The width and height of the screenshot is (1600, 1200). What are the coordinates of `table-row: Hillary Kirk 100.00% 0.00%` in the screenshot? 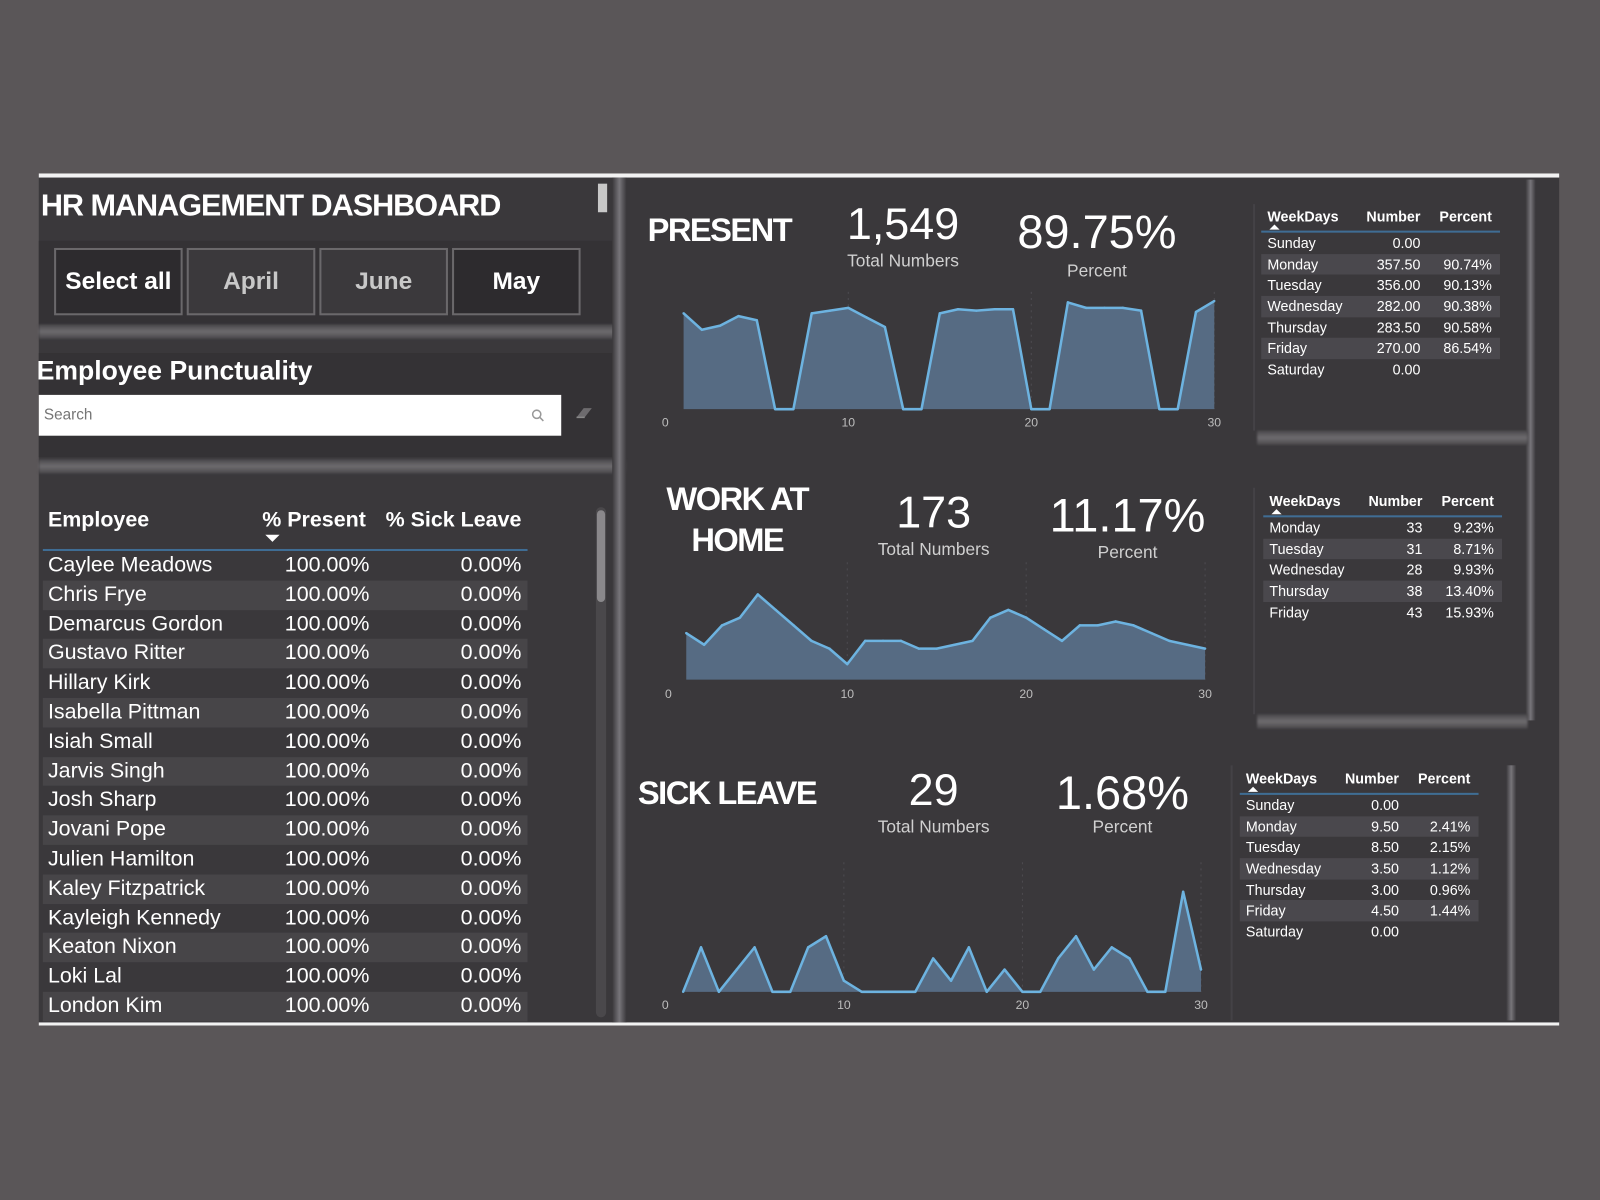 It's located at (285, 683).